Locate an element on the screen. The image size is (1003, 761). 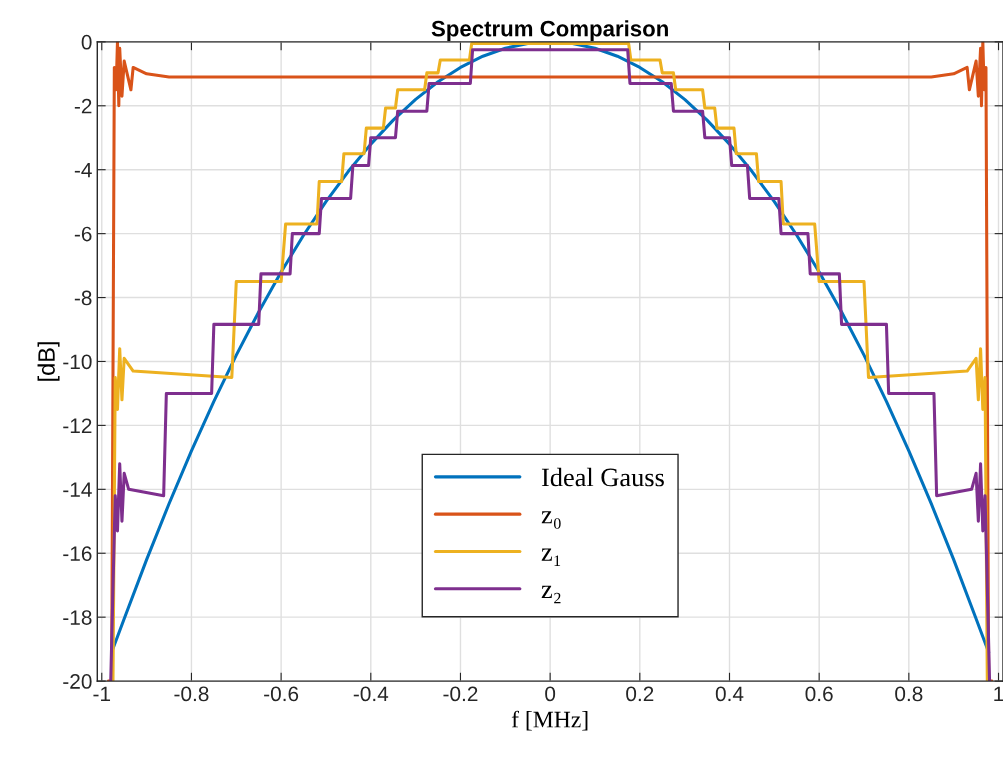
x-tick-label: -0.6 is located at coordinates (281, 694).